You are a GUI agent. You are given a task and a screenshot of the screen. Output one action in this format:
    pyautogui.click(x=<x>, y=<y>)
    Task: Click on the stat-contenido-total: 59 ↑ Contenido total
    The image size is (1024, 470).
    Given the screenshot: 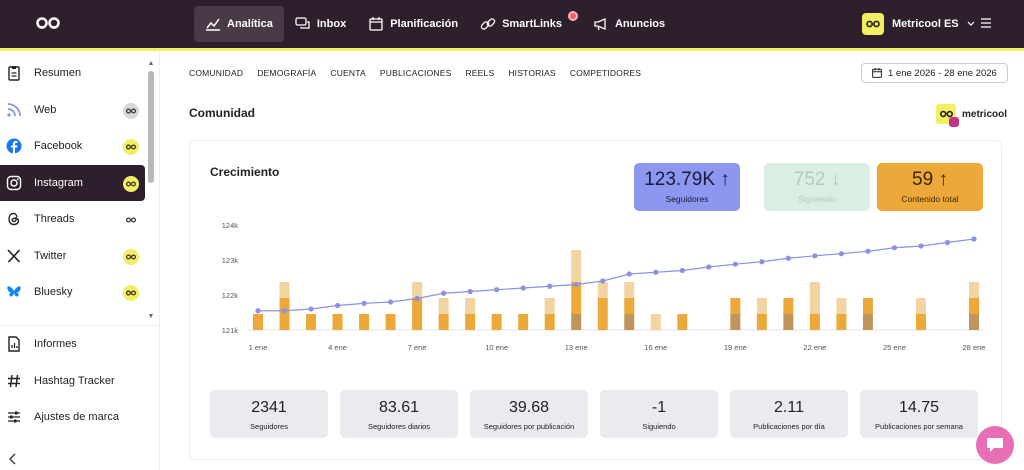 What is the action you would take?
    pyautogui.click(x=930, y=187)
    